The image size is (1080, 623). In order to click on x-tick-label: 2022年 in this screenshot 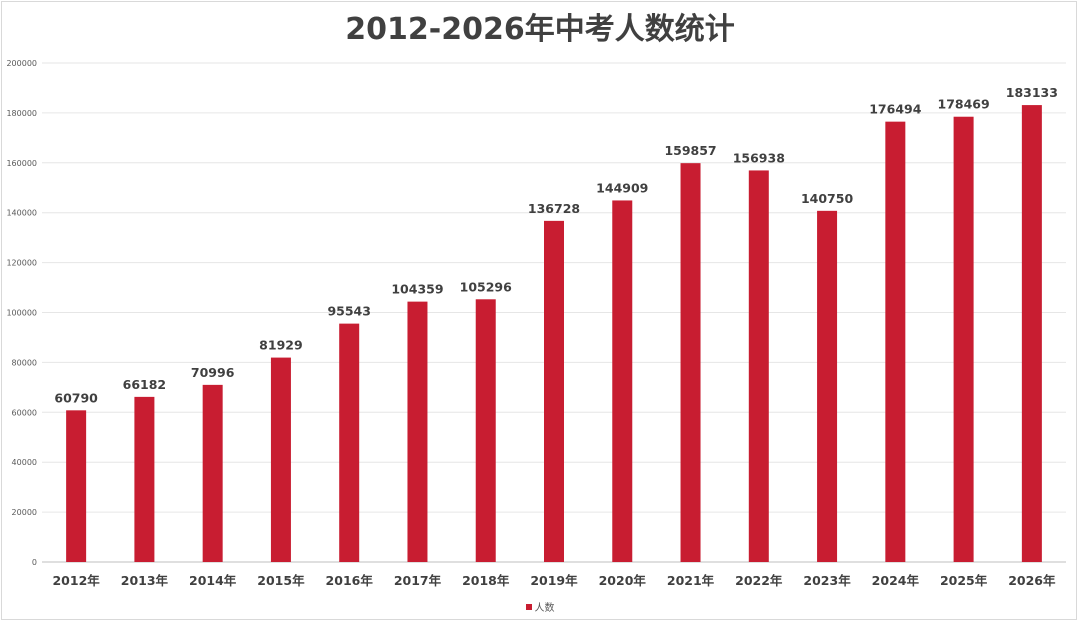, I will do `click(759, 580)`.